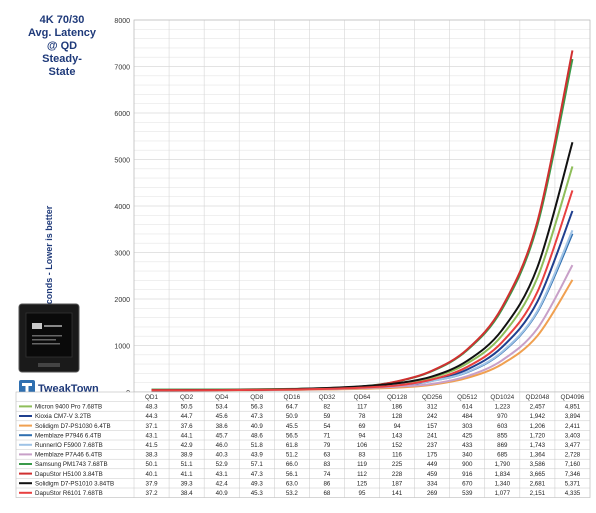  I want to click on data-label: 269, so click(432, 493).